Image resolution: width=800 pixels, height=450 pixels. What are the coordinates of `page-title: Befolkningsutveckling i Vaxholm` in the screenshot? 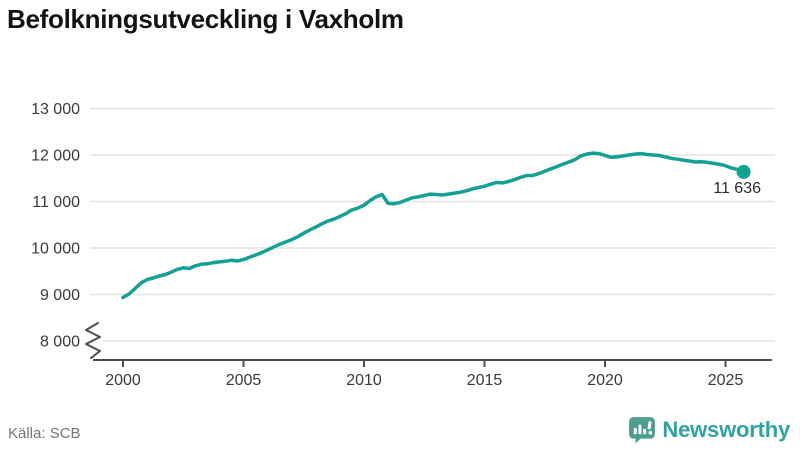 It's located at (205, 19).